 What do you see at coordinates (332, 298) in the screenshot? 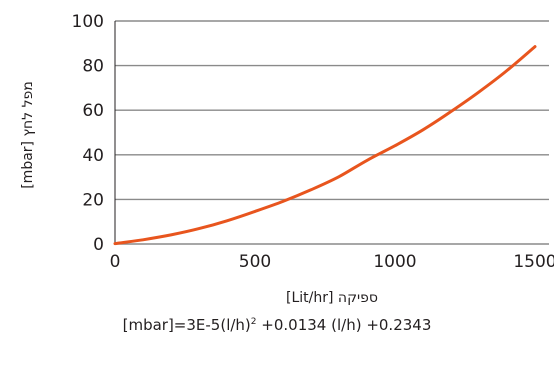
I see `x-axis-title: ספיקה [Lit/hr]` at bounding box center [332, 298].